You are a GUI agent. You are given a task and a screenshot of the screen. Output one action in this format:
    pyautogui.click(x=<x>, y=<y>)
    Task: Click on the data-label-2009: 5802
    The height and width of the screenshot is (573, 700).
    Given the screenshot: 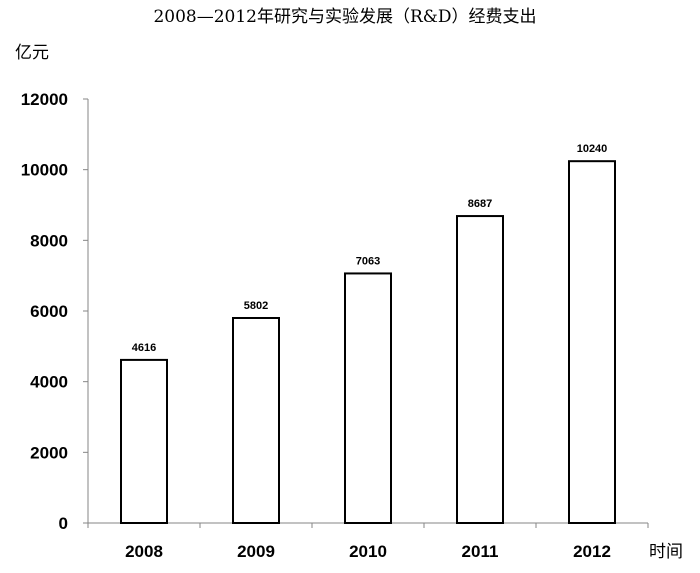 What is the action you would take?
    pyautogui.click(x=256, y=306)
    